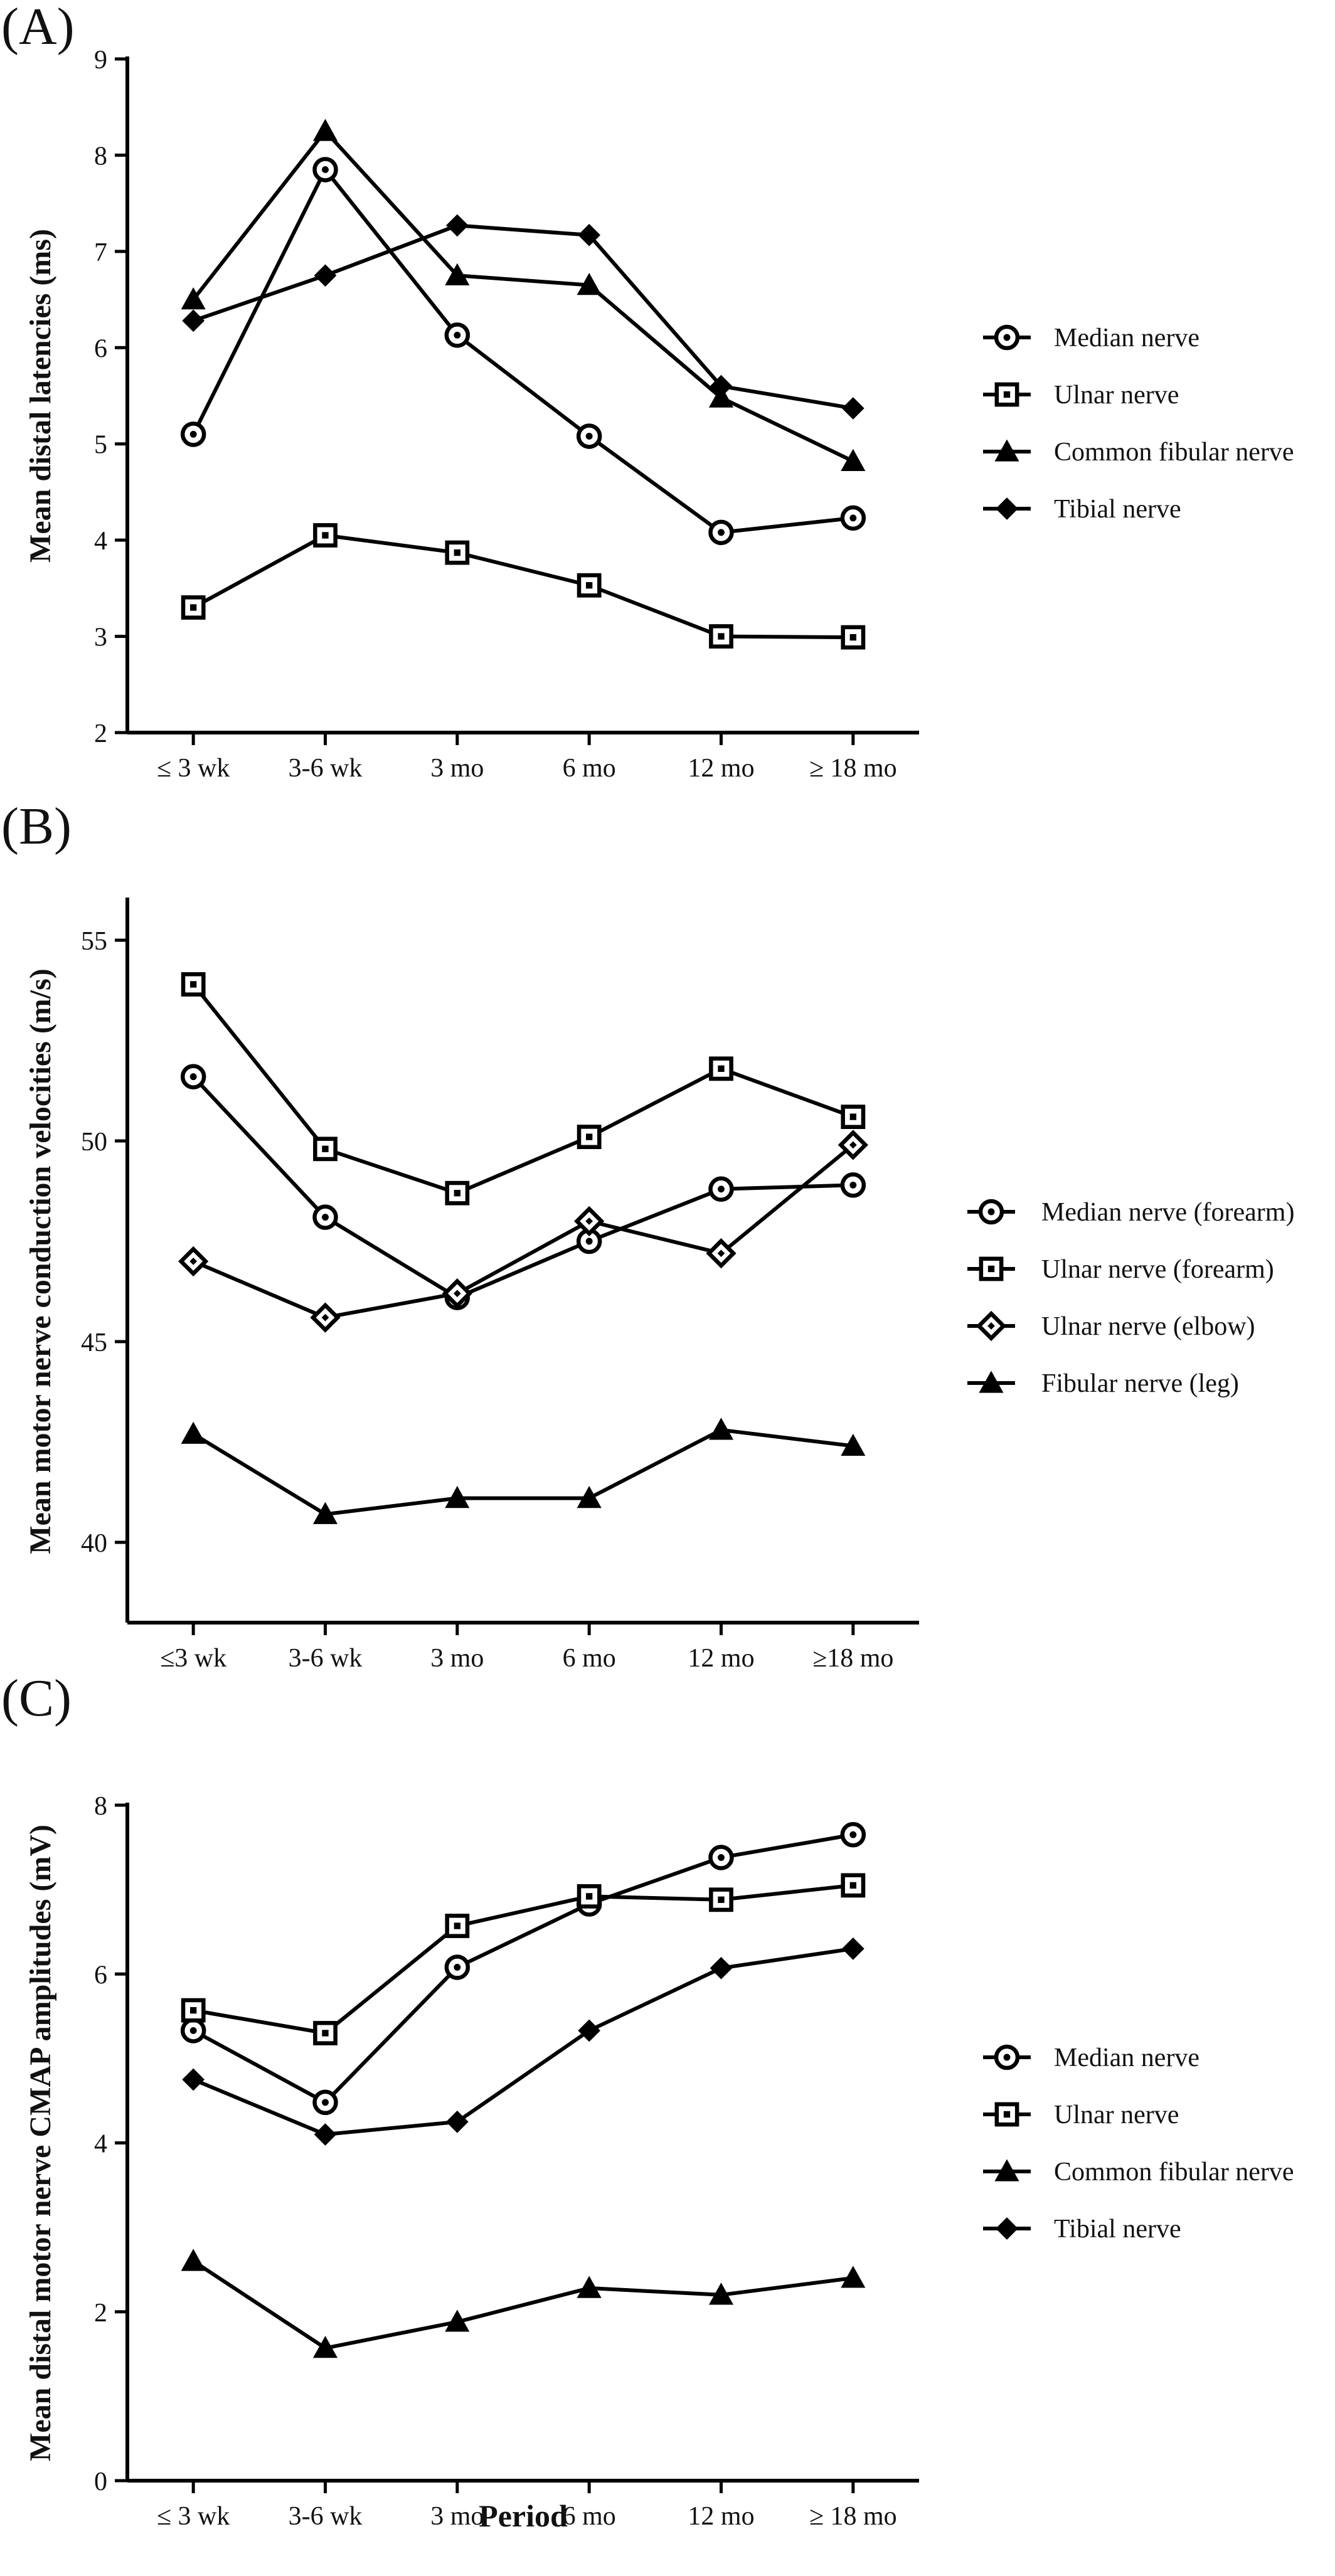  I want to click on y-tick-label: 45, so click(94, 1342).